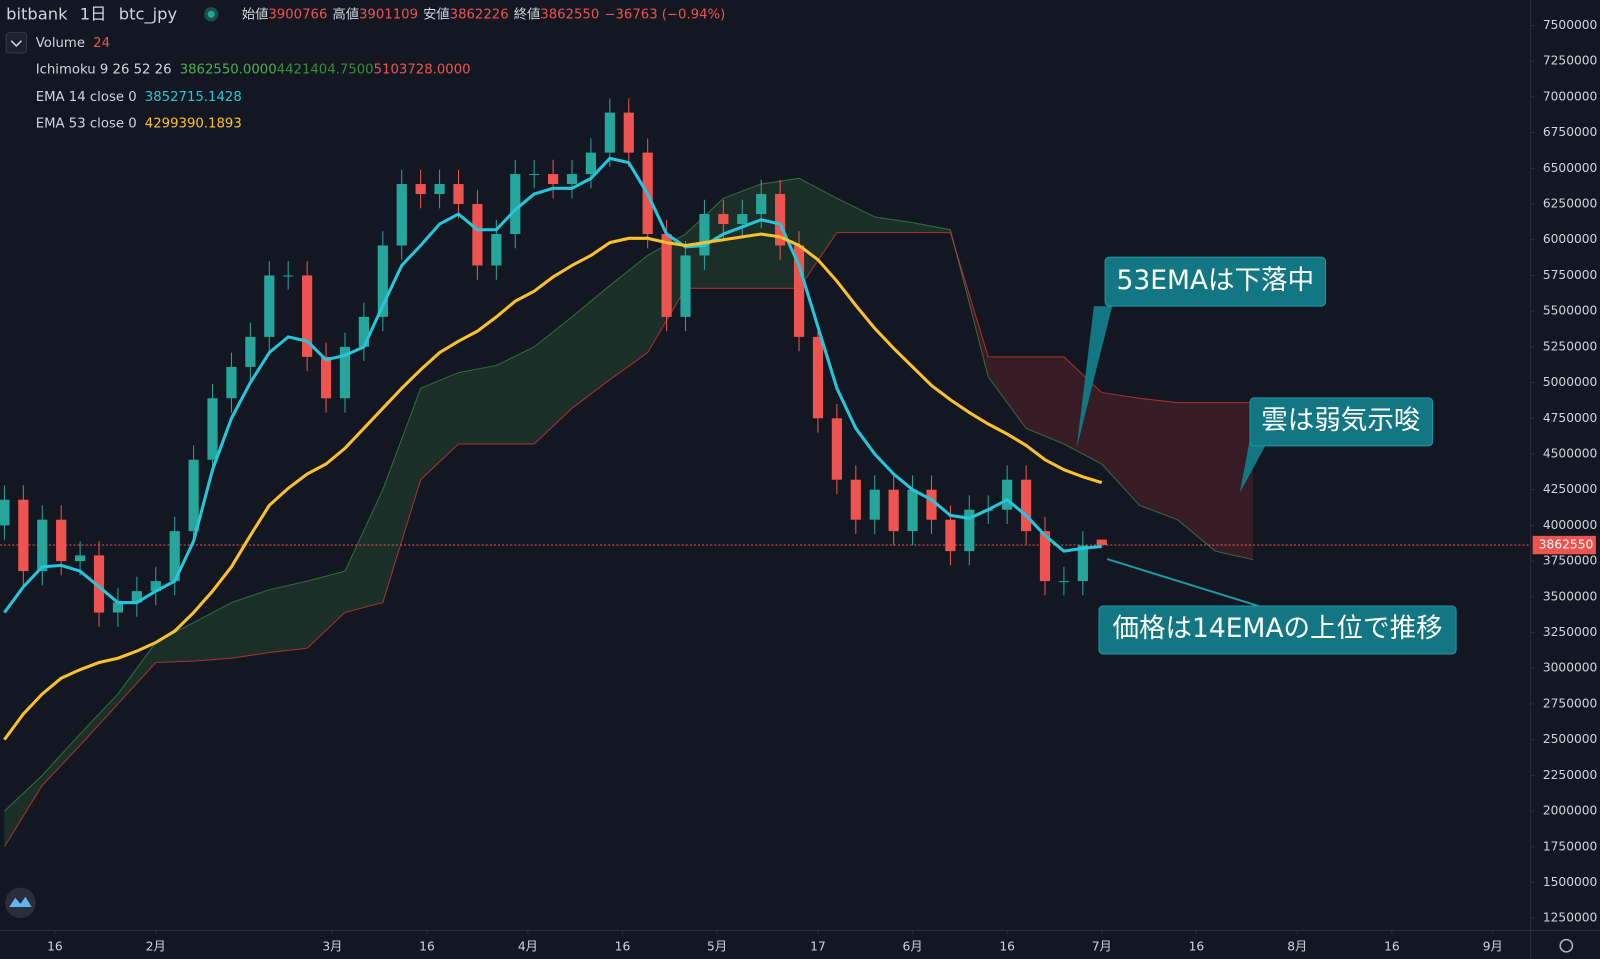  I want to click on indicator-value: 5103728.0000, so click(422, 69).